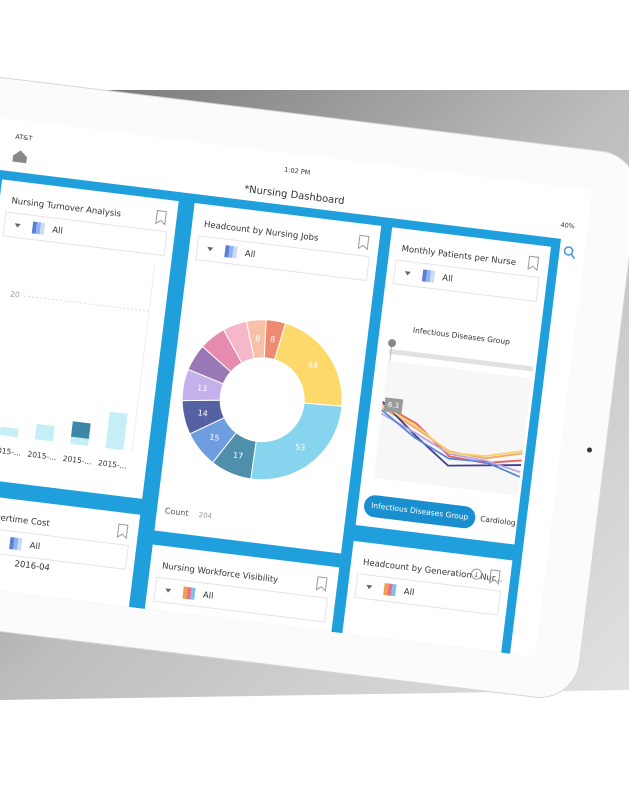 The height and width of the screenshot is (796, 629). What do you see at coordinates (176, 512) in the screenshot?
I see `total-label: Count` at bounding box center [176, 512].